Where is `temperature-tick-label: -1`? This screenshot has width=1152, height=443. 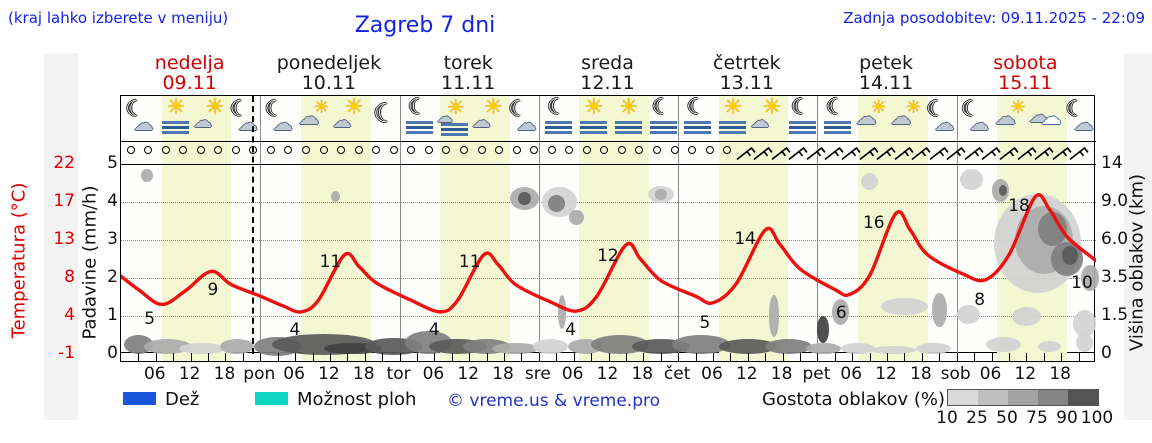 temperature-tick-label: -1 is located at coordinates (66, 353).